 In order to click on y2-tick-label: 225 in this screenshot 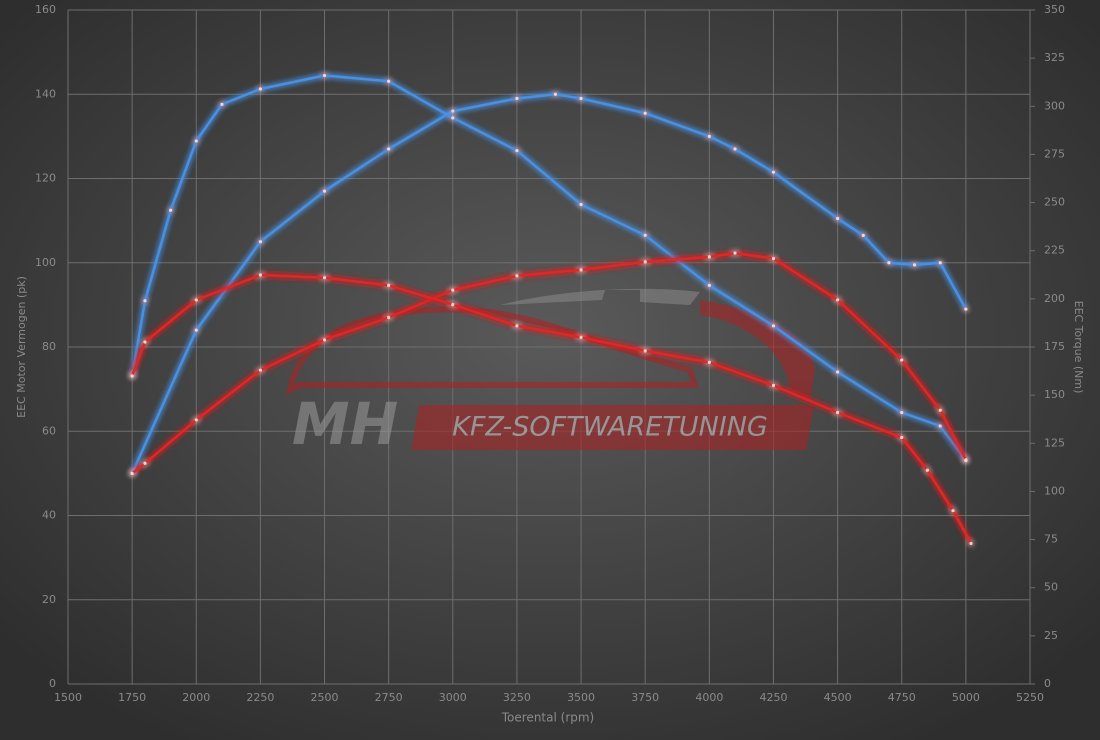, I will do `click(1054, 250)`.